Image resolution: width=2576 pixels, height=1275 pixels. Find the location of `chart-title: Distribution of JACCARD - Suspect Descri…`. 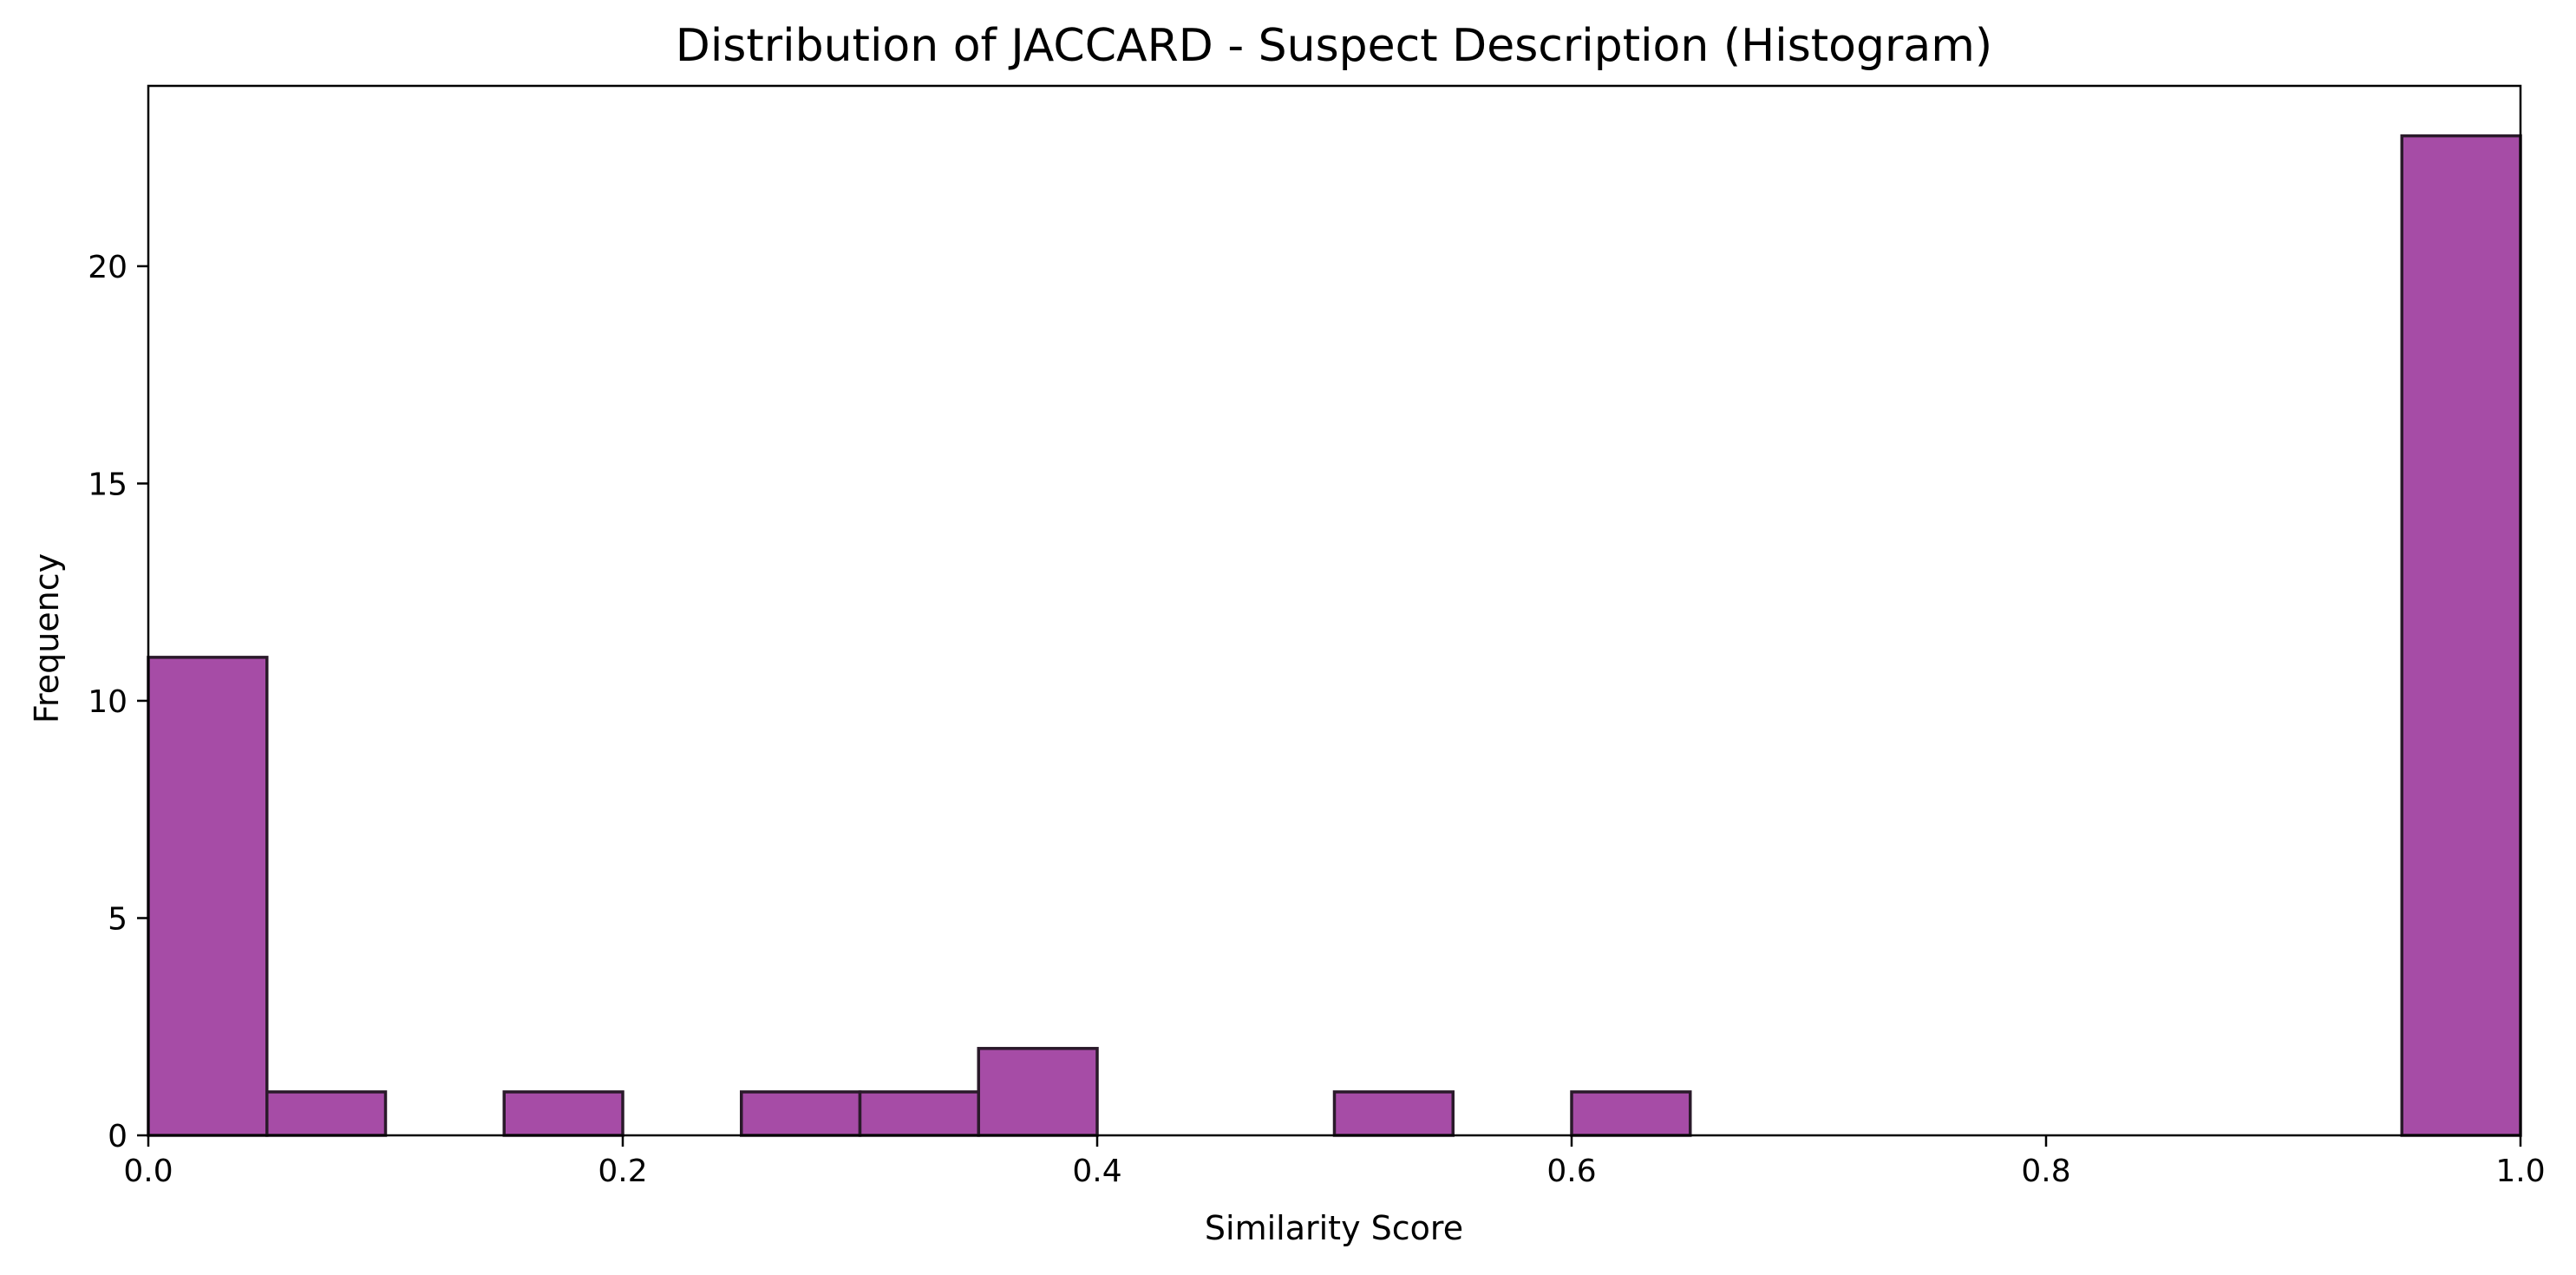

chart-title: Distribution of JACCARD - Suspect Descri… is located at coordinates (1334, 46).